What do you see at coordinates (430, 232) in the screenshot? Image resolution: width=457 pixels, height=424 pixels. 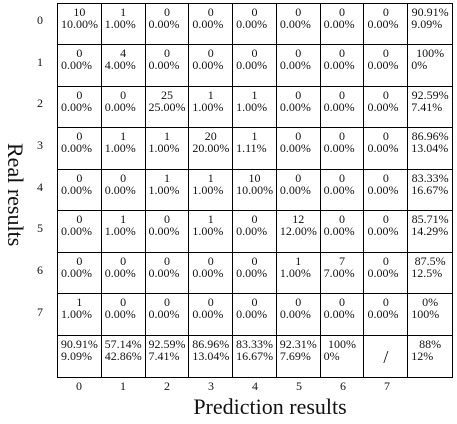 I see `matrix-cell: 85.71% 14.29%` at bounding box center [430, 232].